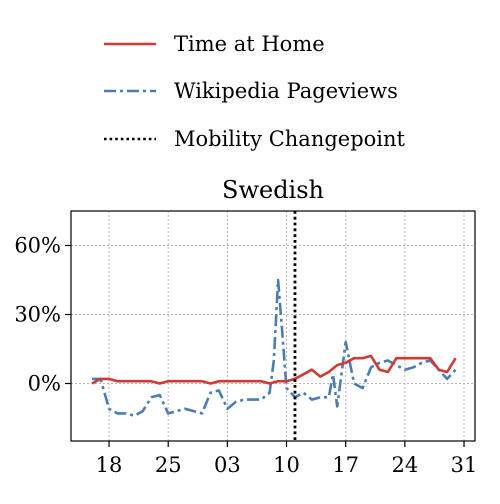 This screenshot has width=500, height=504. What do you see at coordinates (249, 44) in the screenshot?
I see `legend-label-time-at-home: Time at Home` at bounding box center [249, 44].